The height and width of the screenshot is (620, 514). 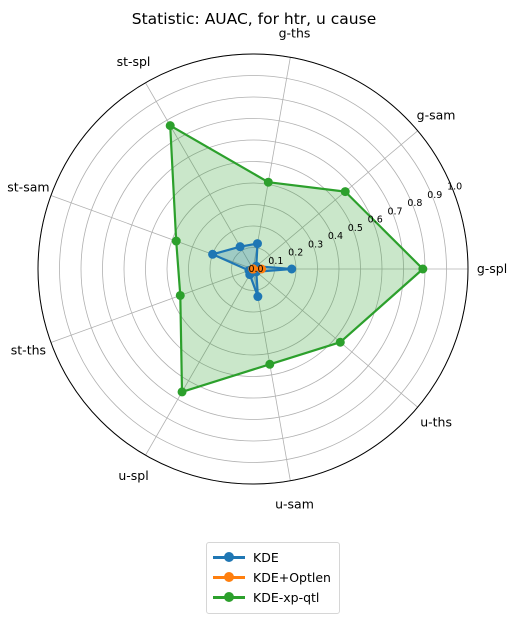 I want to click on radial-tick-label: 0.8, so click(x=414, y=203).